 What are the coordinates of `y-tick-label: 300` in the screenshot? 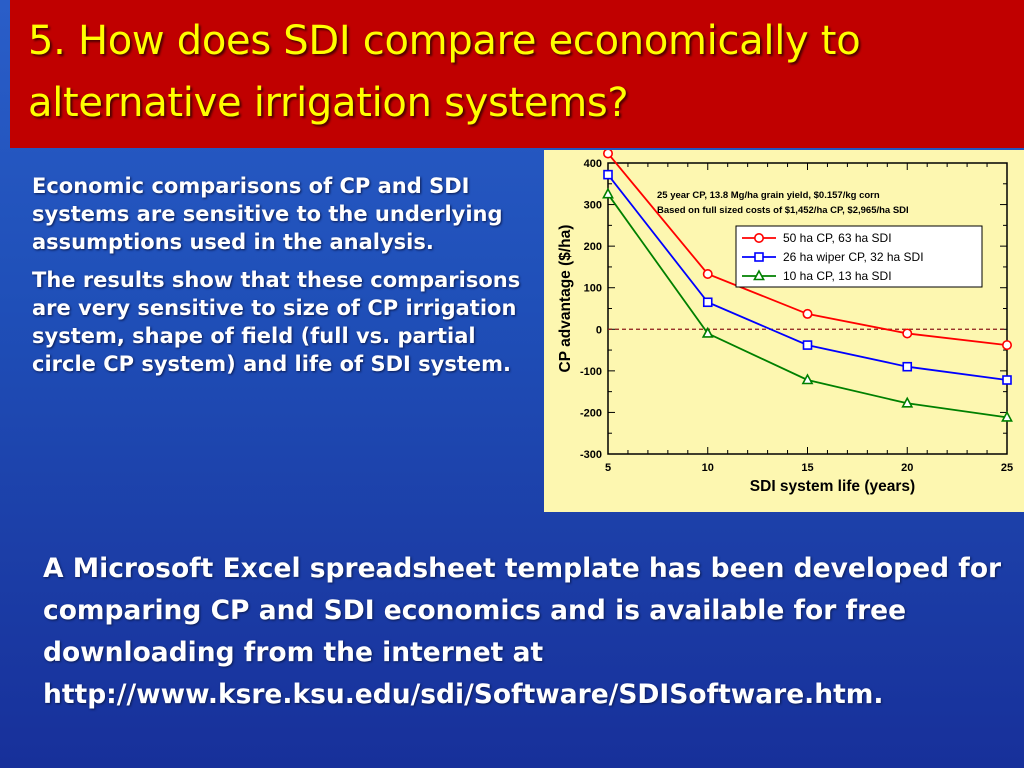 It's located at (593, 206).